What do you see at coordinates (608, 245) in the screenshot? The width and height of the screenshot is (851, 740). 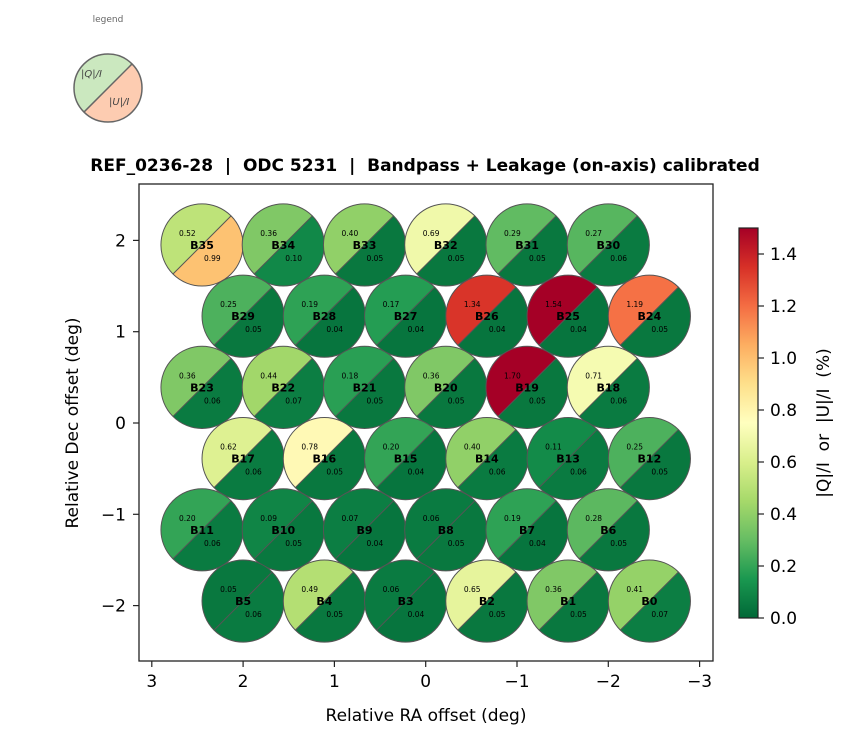 I see `beam-label: B30` at bounding box center [608, 245].